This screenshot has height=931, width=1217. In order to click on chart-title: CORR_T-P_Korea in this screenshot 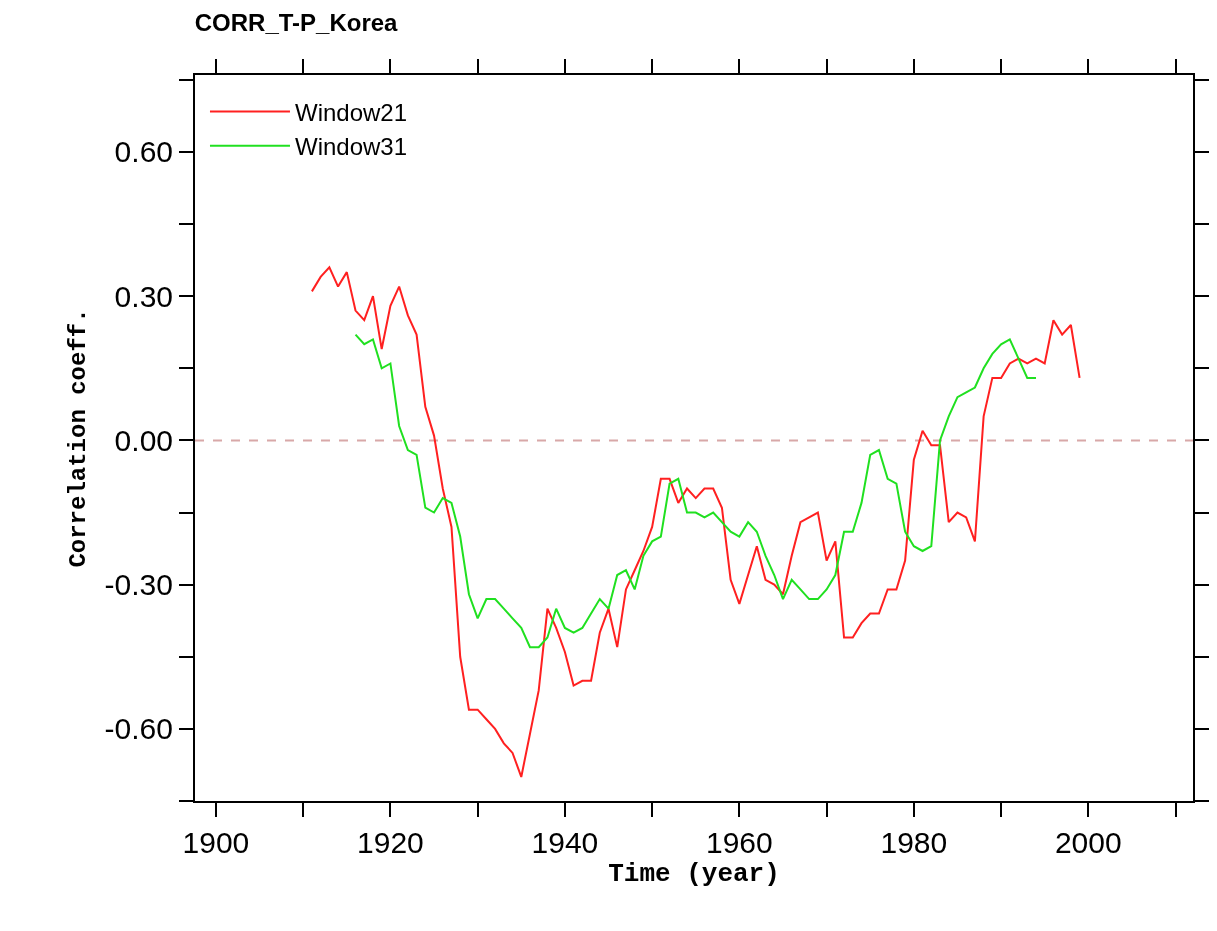, I will do `click(296, 22)`.